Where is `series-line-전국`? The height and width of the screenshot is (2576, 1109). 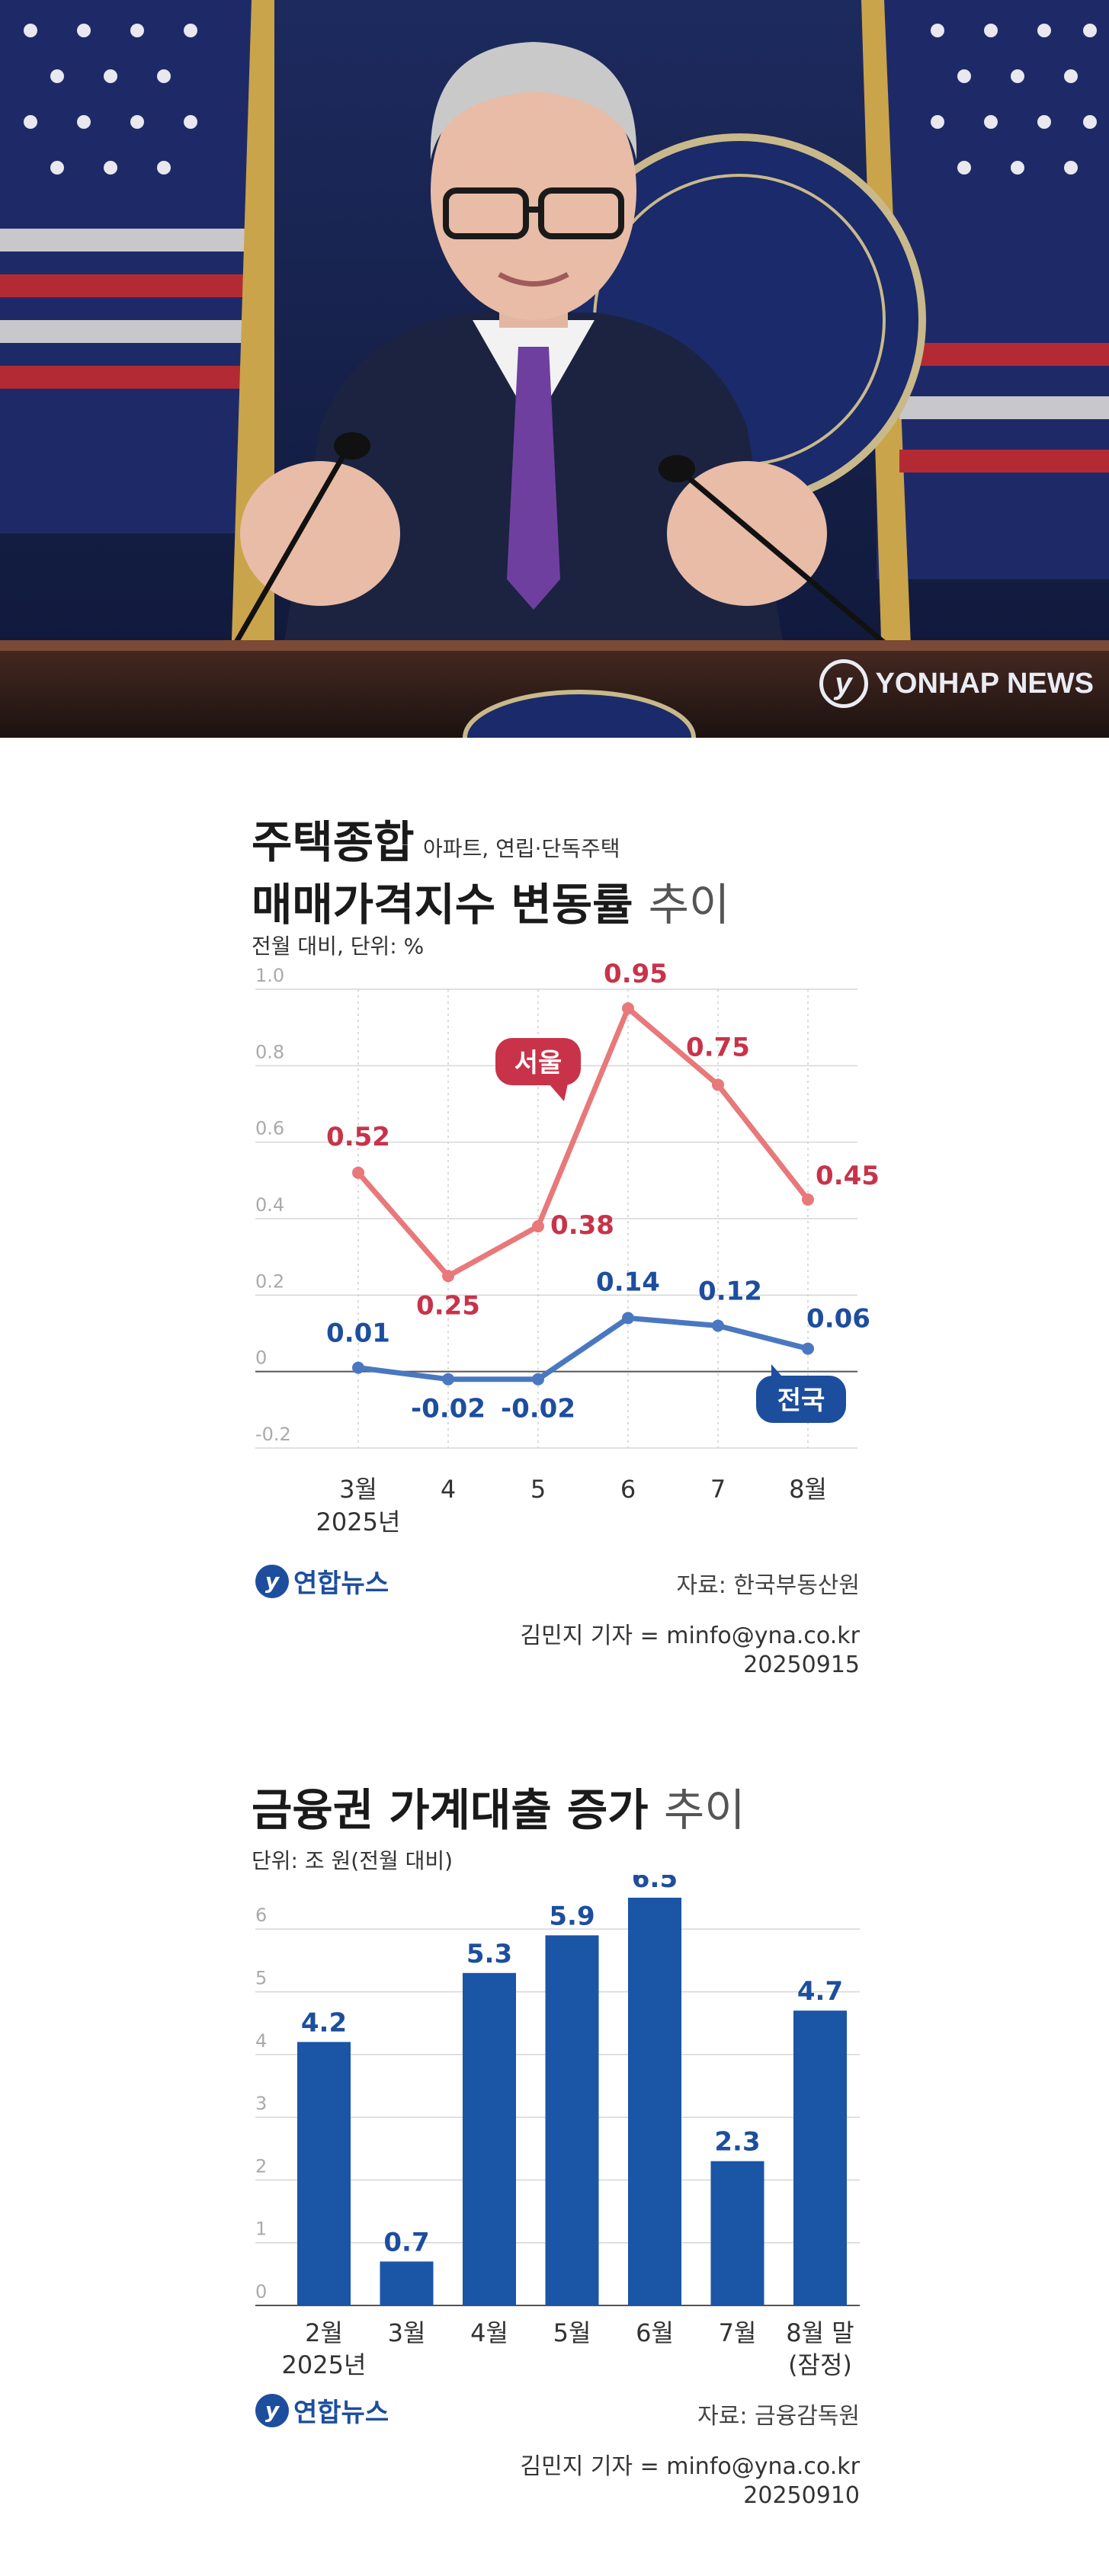 series-line-전국 is located at coordinates (583, 1349).